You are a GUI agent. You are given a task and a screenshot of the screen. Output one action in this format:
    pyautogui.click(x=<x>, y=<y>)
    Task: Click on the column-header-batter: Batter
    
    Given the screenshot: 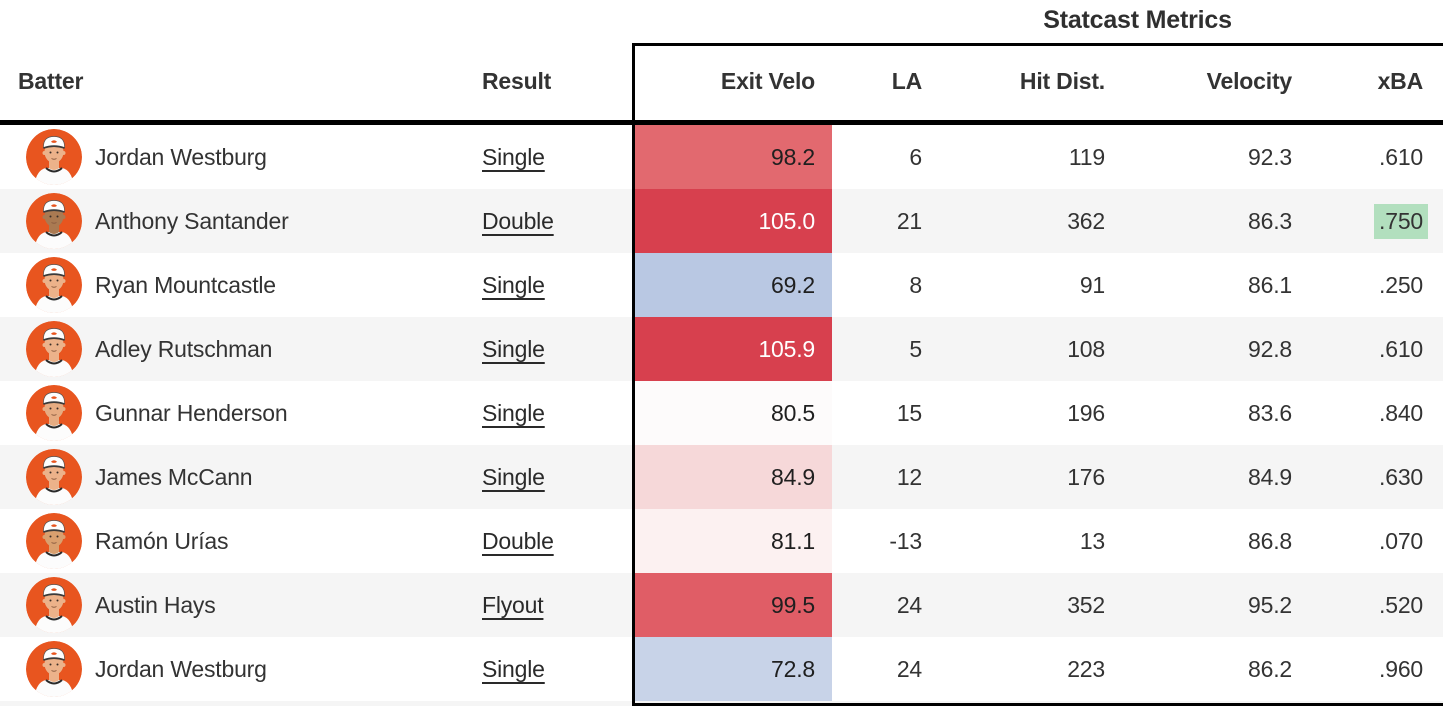 What is the action you would take?
    pyautogui.click(x=51, y=81)
    